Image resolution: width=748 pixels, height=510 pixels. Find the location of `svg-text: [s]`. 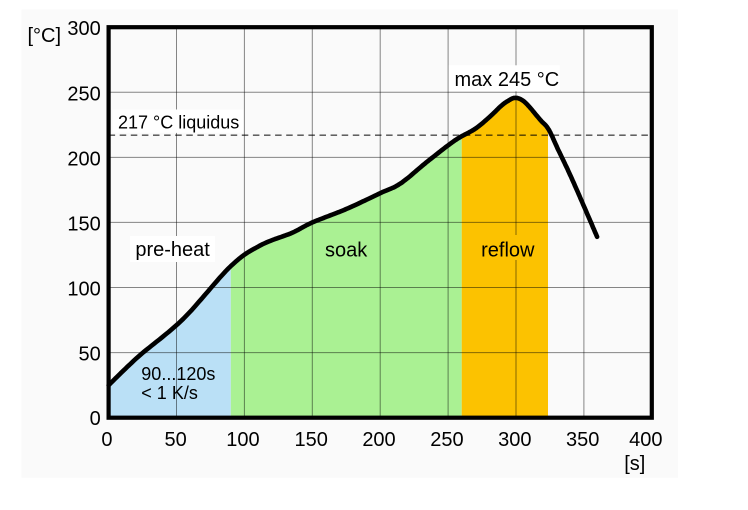

svg-text: [s] is located at coordinates (634, 464).